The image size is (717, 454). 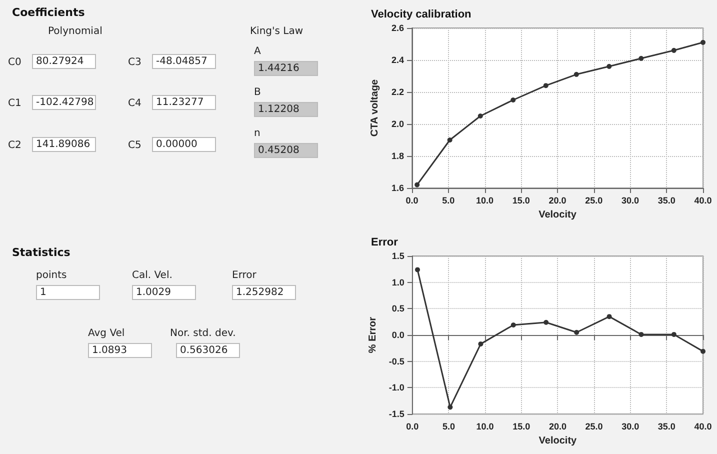 I want to click on text: King's Law, so click(x=277, y=31).